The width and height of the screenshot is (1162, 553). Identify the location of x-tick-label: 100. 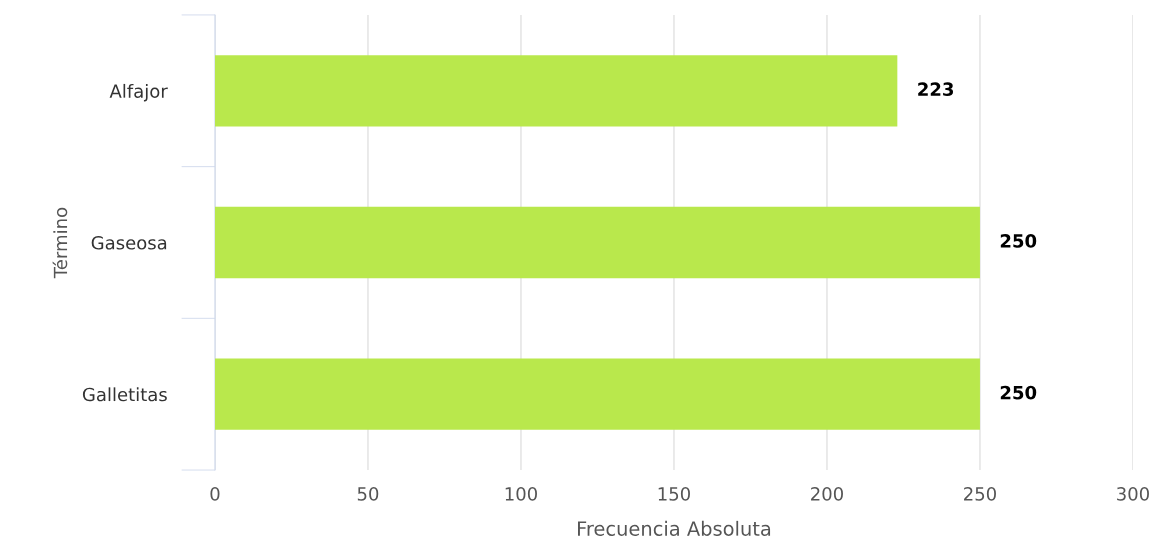
(521, 494).